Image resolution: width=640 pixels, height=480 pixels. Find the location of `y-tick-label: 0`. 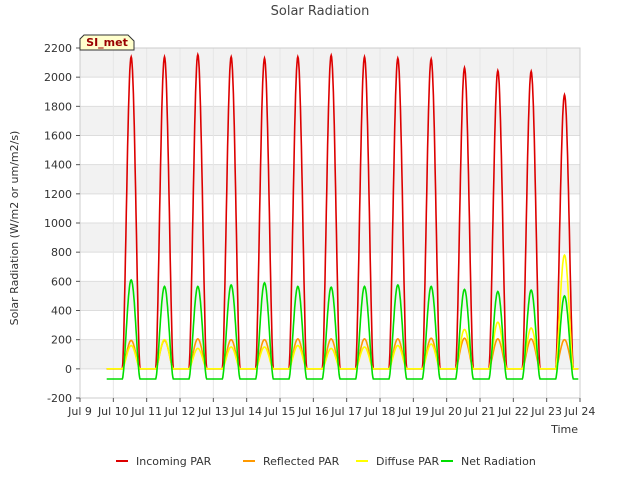

y-tick-label: 0 is located at coordinates (68, 369).